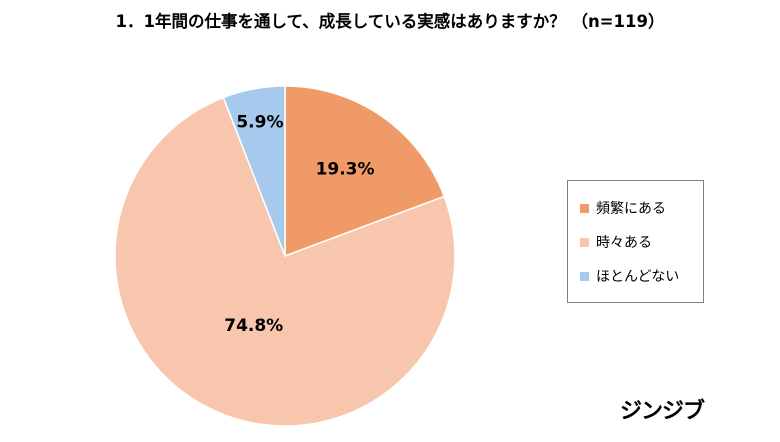  I want to click on legend-item-sometimes: 時々ある, so click(641, 242).